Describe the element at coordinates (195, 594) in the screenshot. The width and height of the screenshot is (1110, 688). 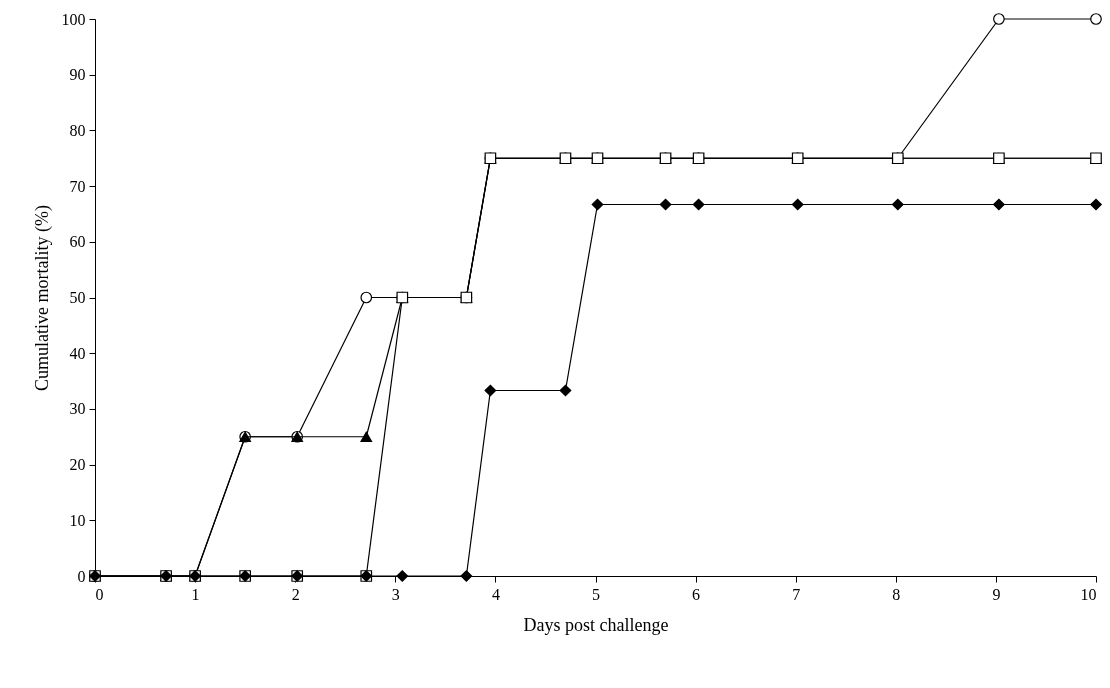
I see `x-tick-label: 1` at that location.